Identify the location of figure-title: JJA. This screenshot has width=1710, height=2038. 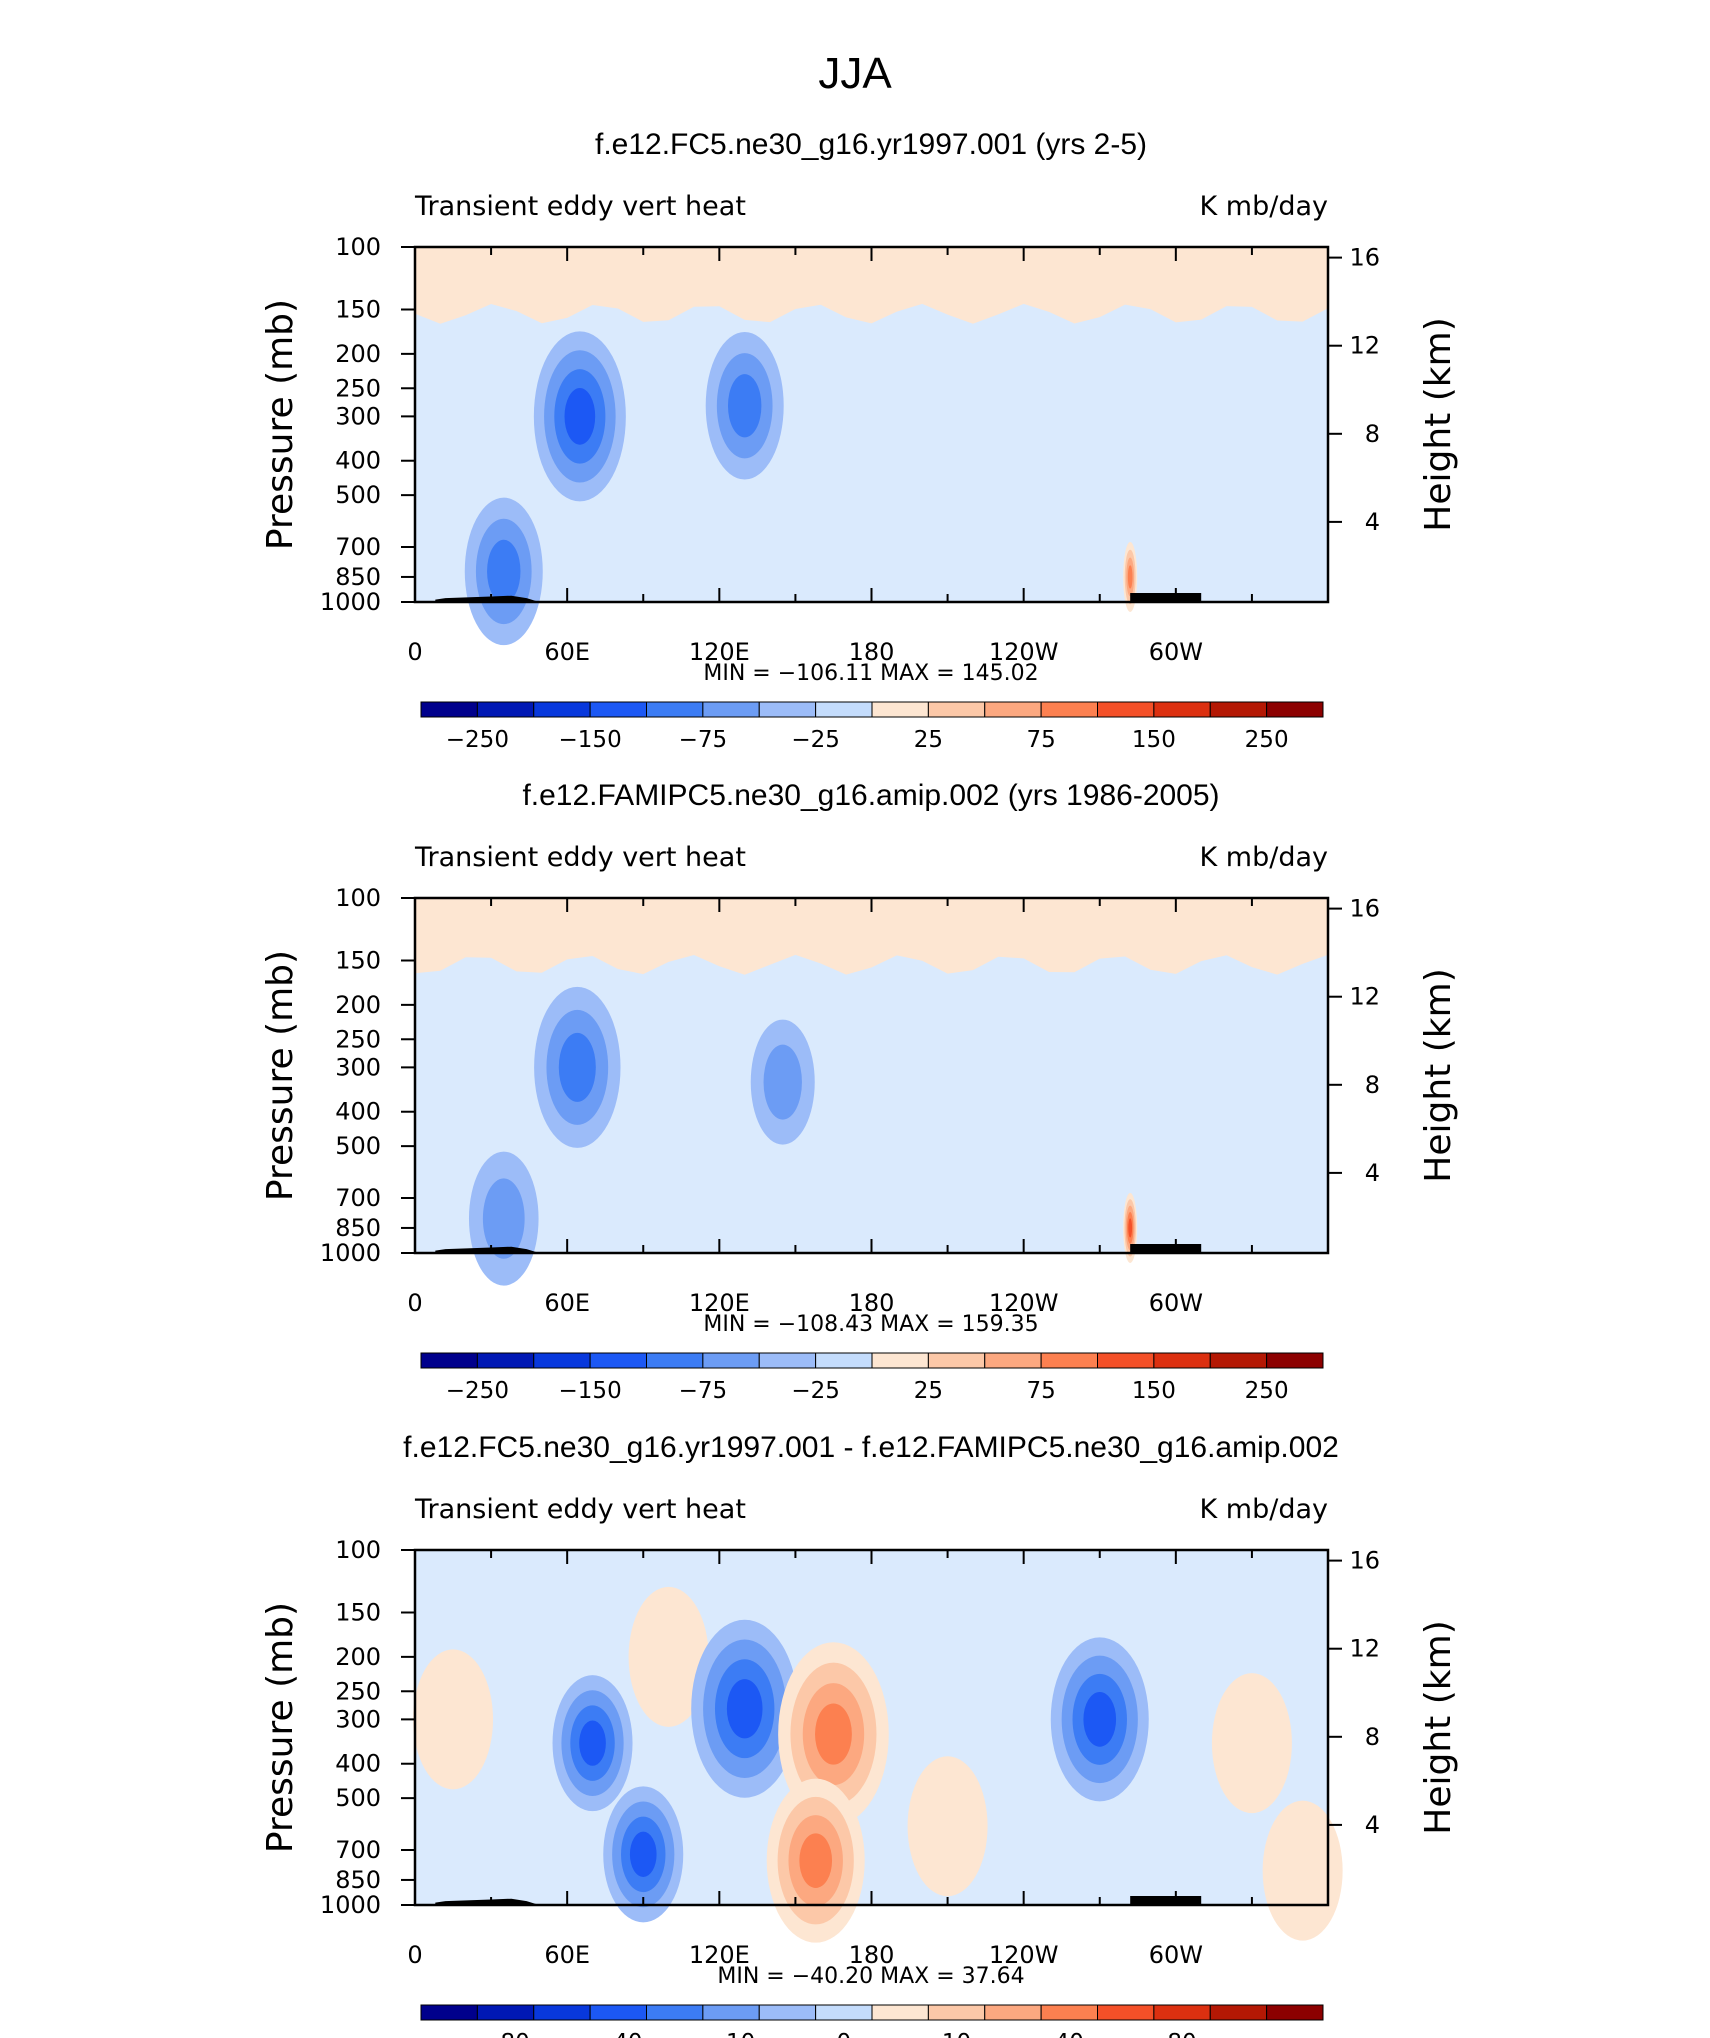
(855, 73).